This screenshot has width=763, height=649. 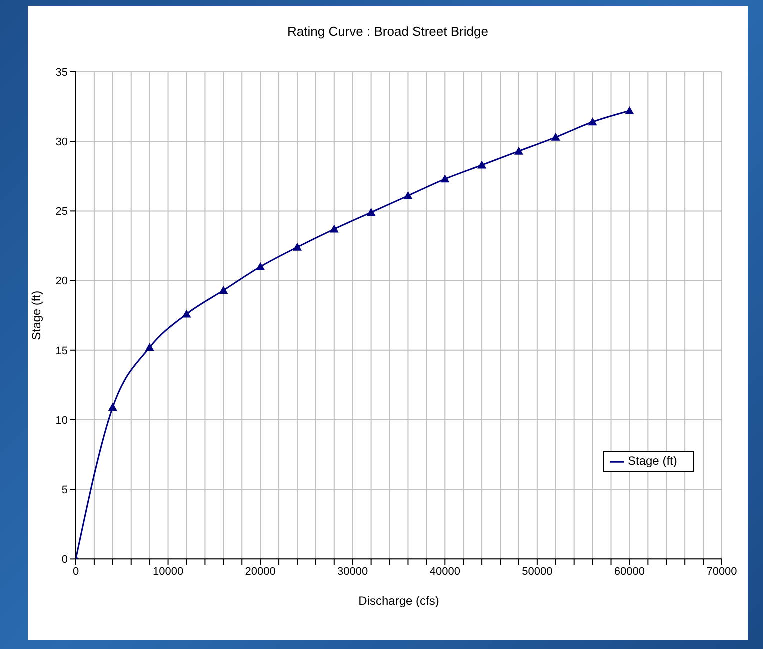 What do you see at coordinates (722, 572) in the screenshot?
I see `x-tick-label: 70000` at bounding box center [722, 572].